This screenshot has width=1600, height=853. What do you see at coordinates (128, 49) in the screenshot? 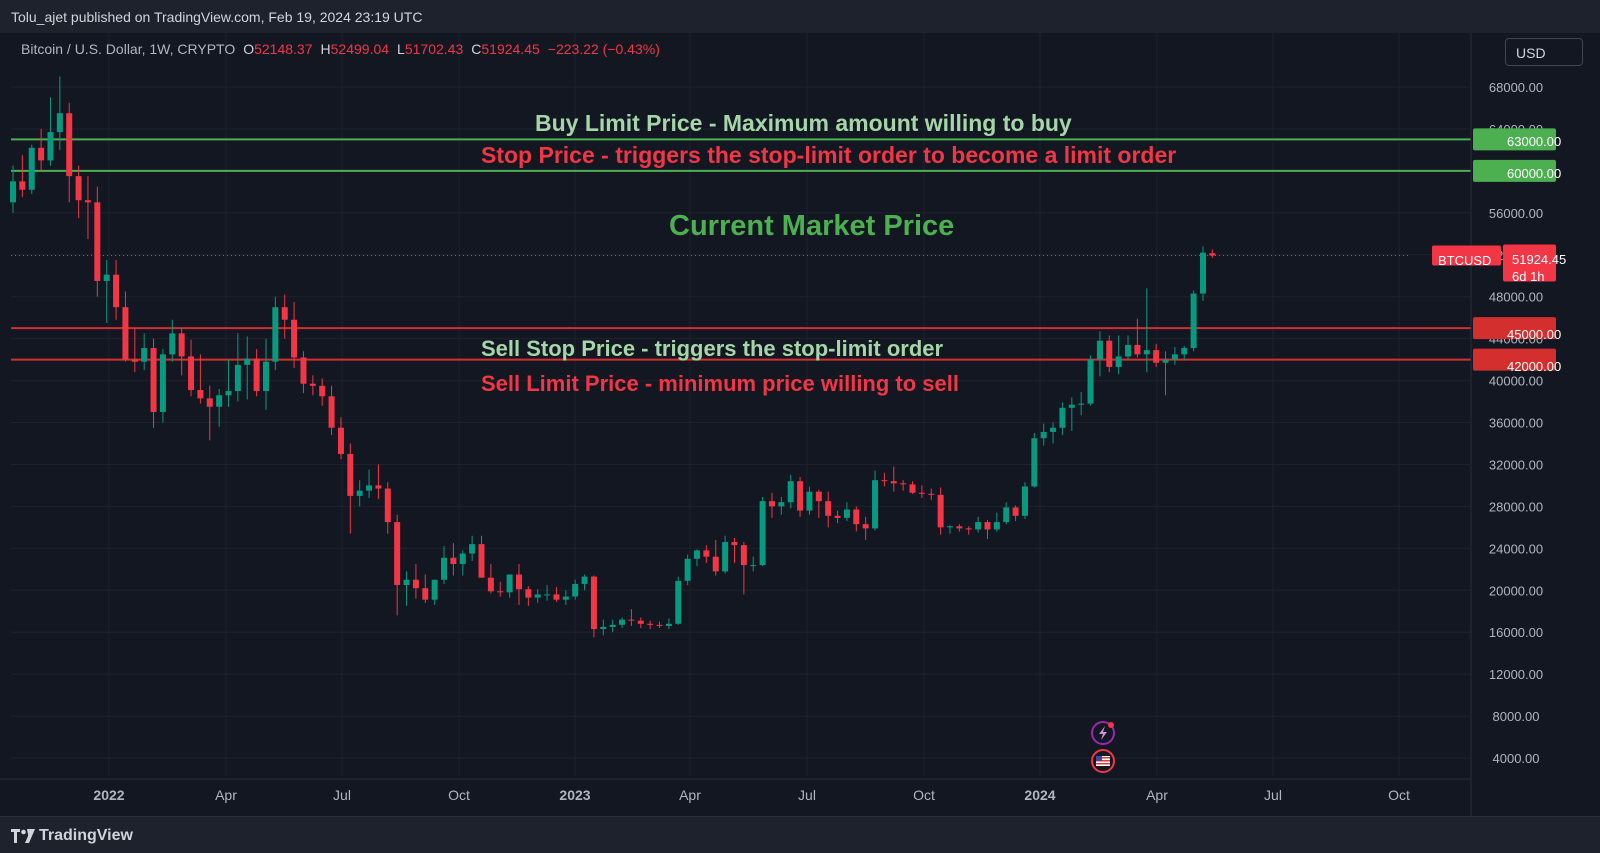
I see `symbol-name: Bitcoin / U.S. Dollar, 1W, CRYPTO` at bounding box center [128, 49].